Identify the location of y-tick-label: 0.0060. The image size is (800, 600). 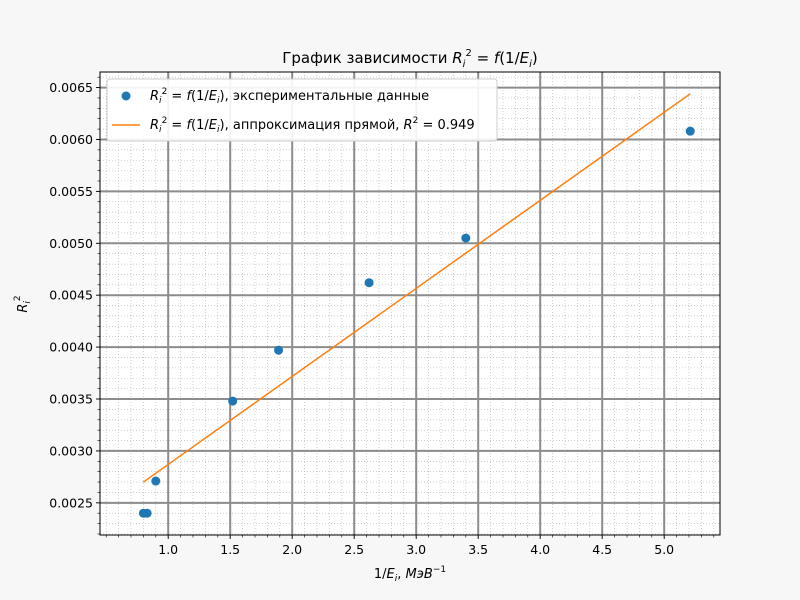
(71, 139).